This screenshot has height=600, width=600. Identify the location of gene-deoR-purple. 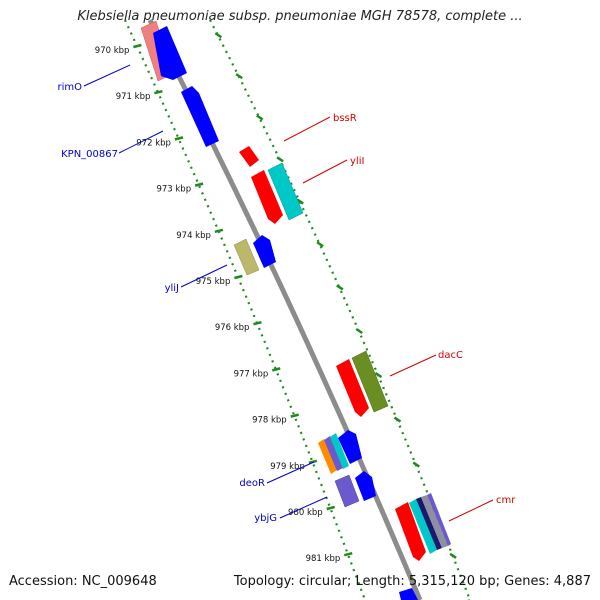
(333, 453).